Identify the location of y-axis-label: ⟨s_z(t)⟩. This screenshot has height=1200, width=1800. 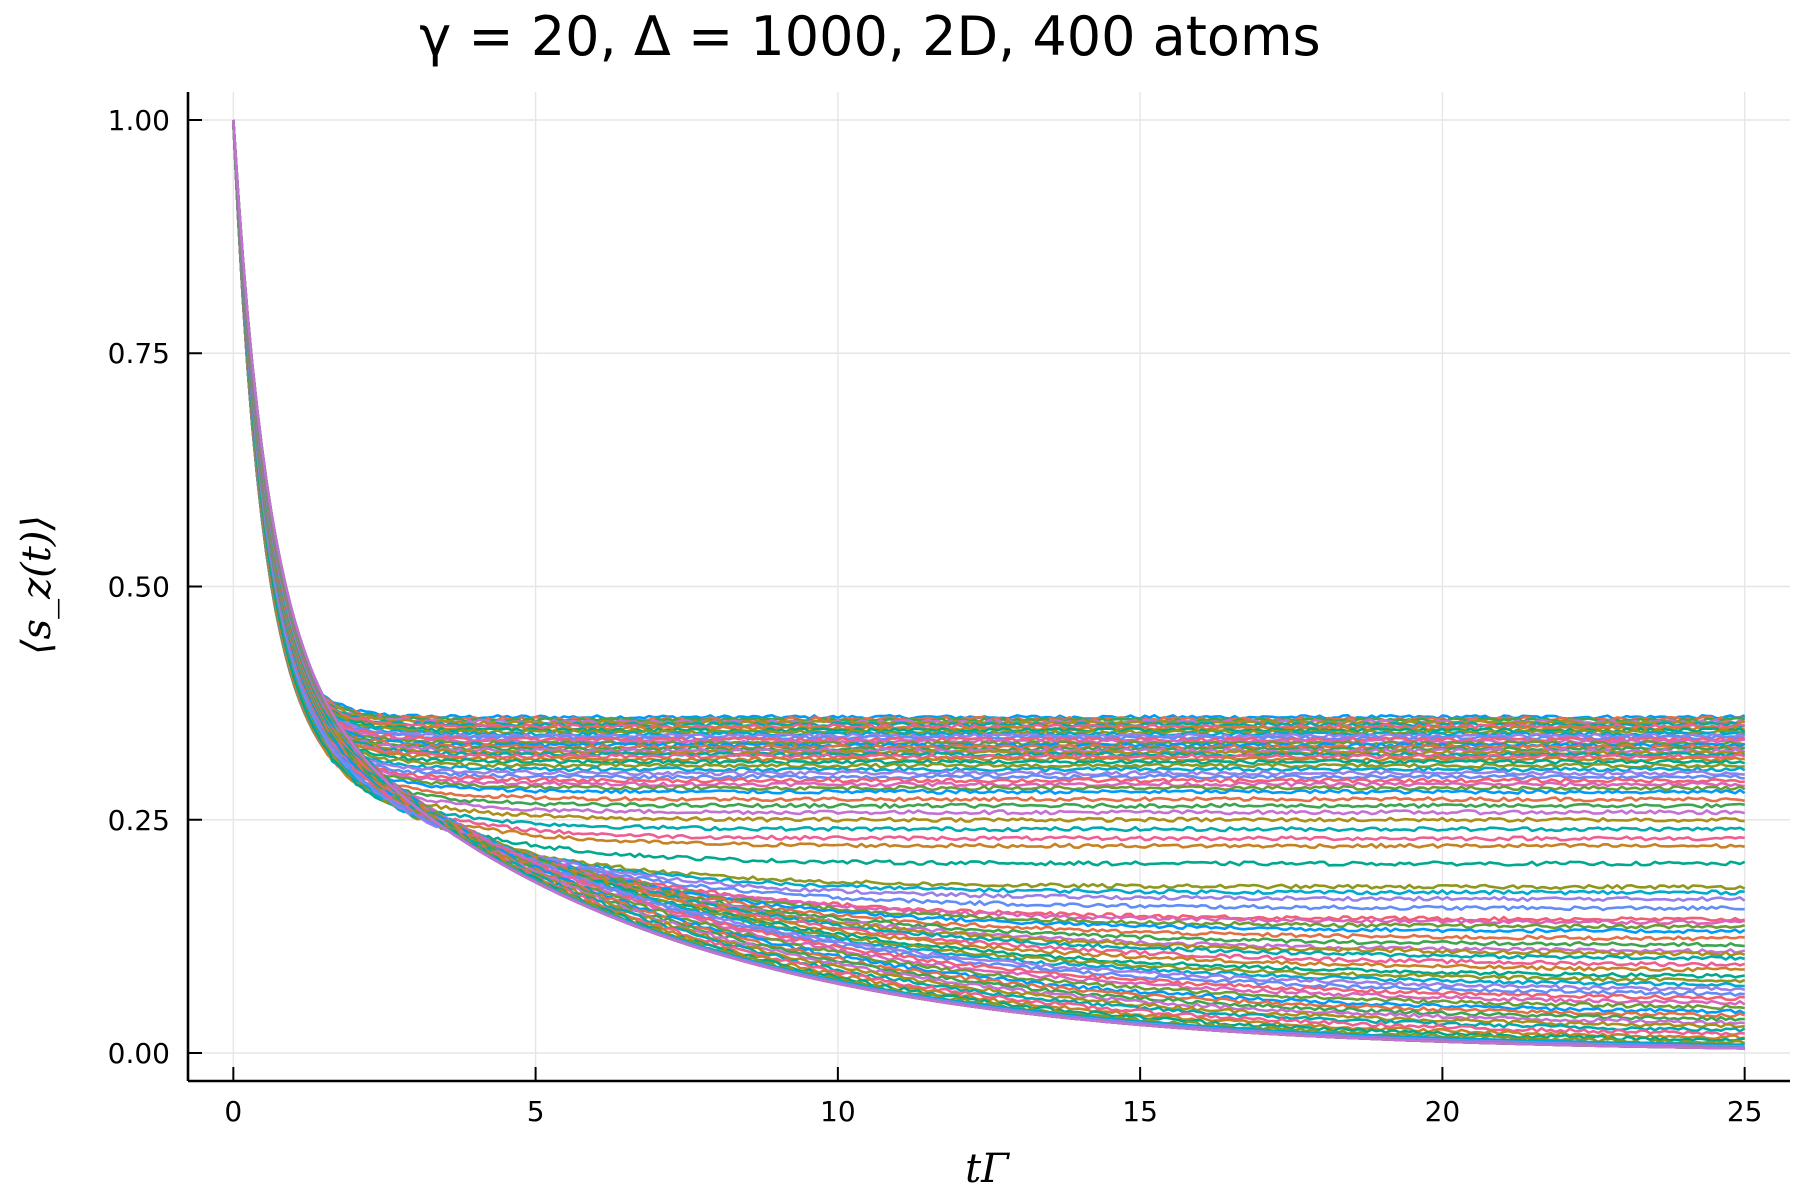
(37, 585).